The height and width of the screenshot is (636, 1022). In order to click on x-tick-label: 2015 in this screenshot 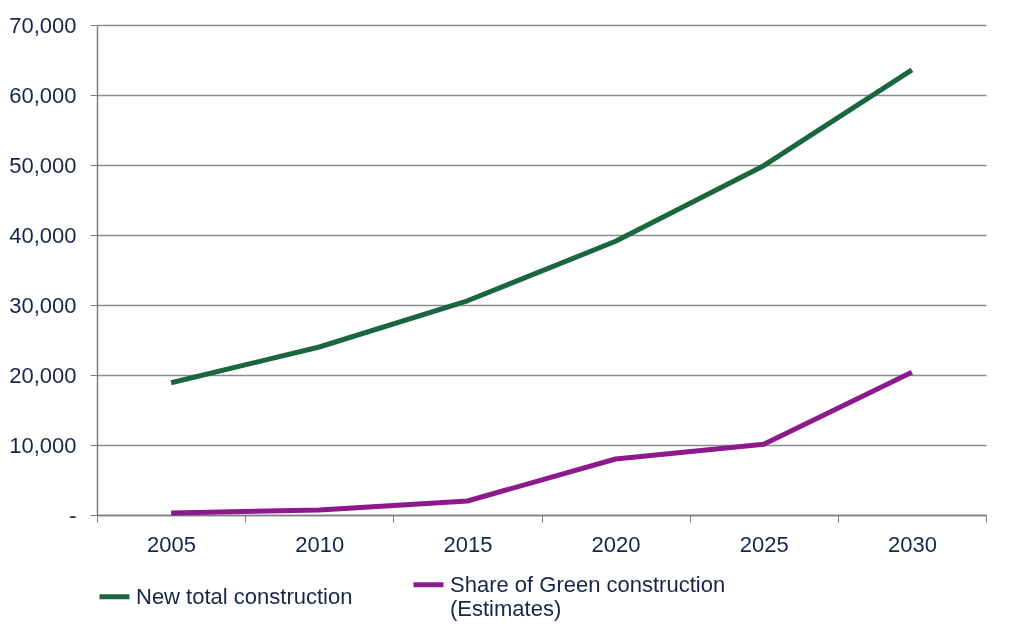, I will do `click(468, 544)`.